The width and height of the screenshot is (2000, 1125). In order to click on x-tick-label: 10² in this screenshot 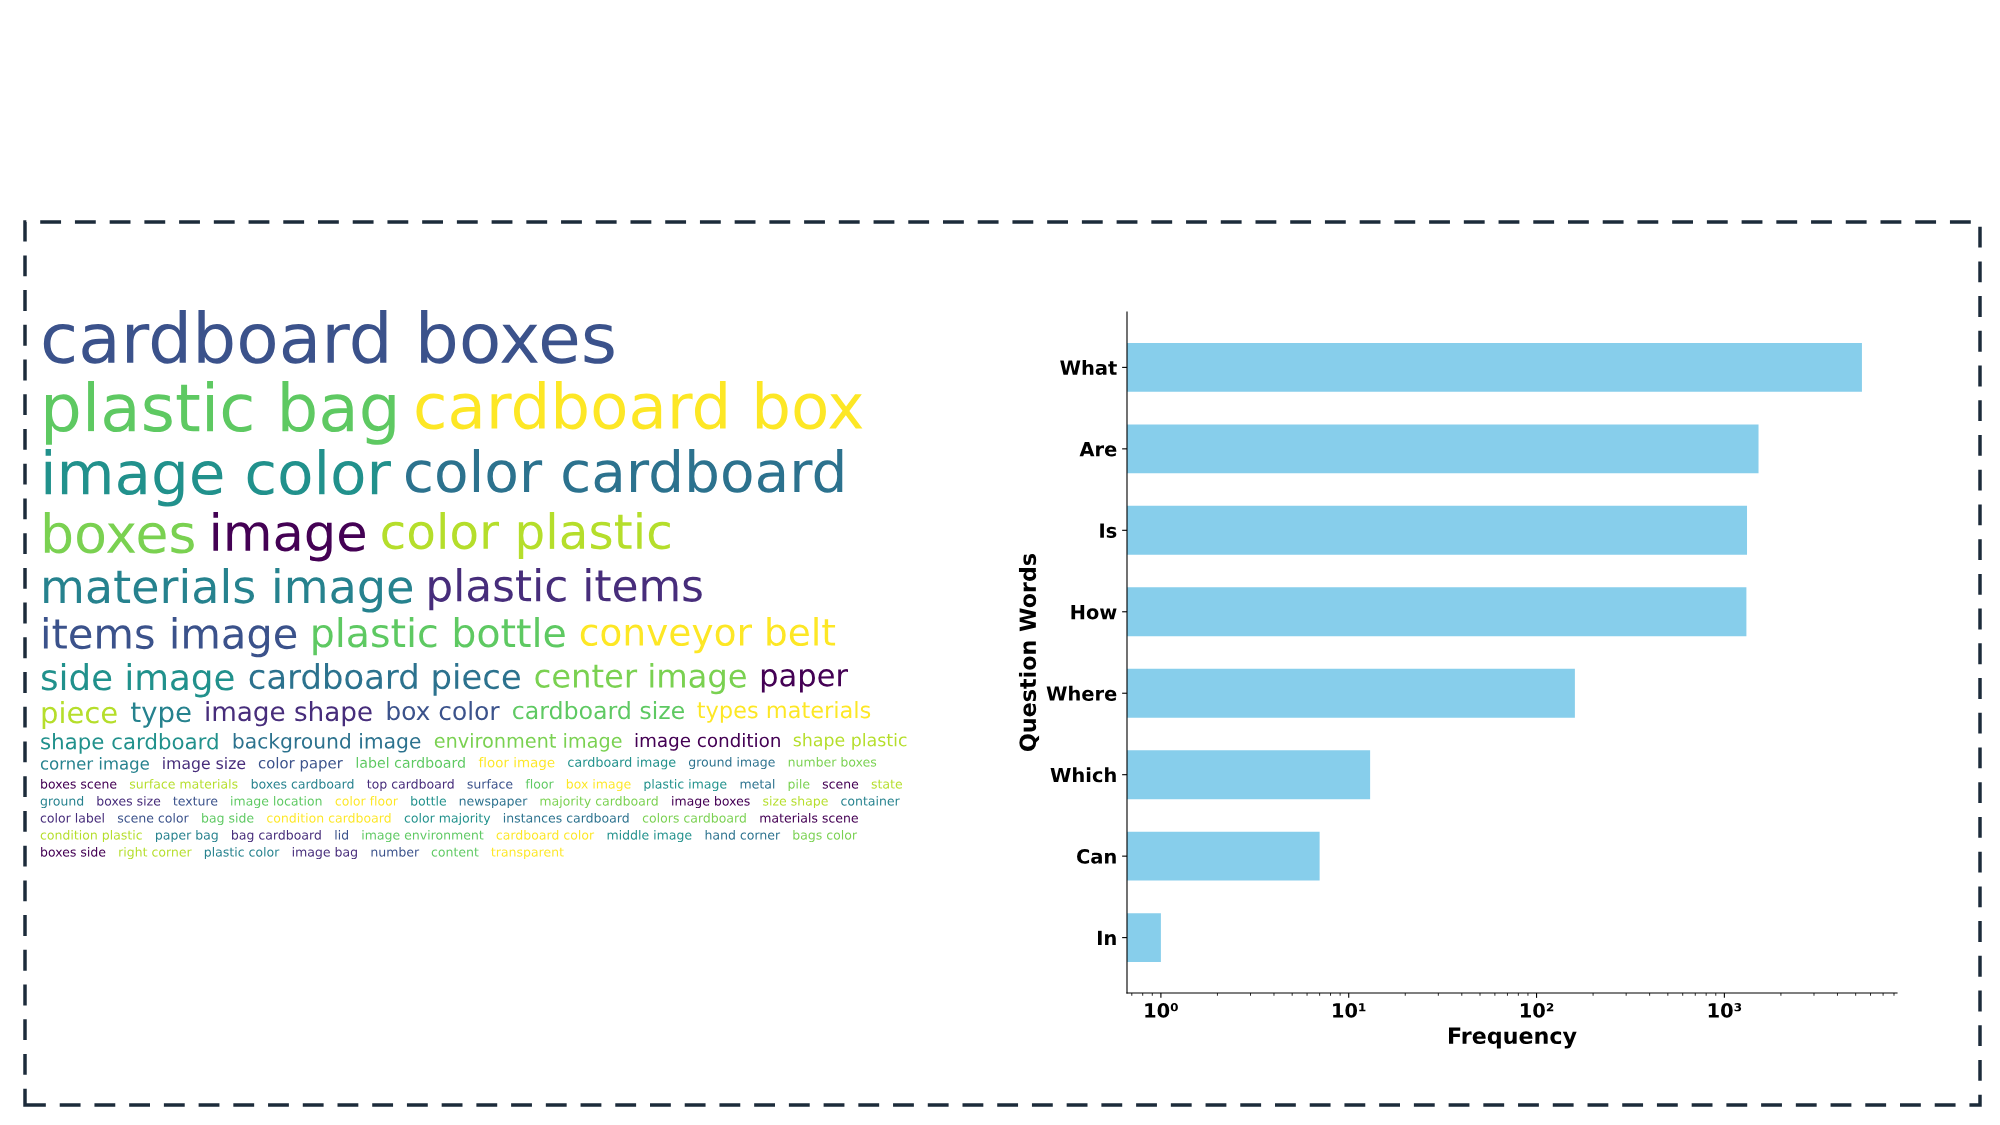, I will do `click(1537, 1010)`.